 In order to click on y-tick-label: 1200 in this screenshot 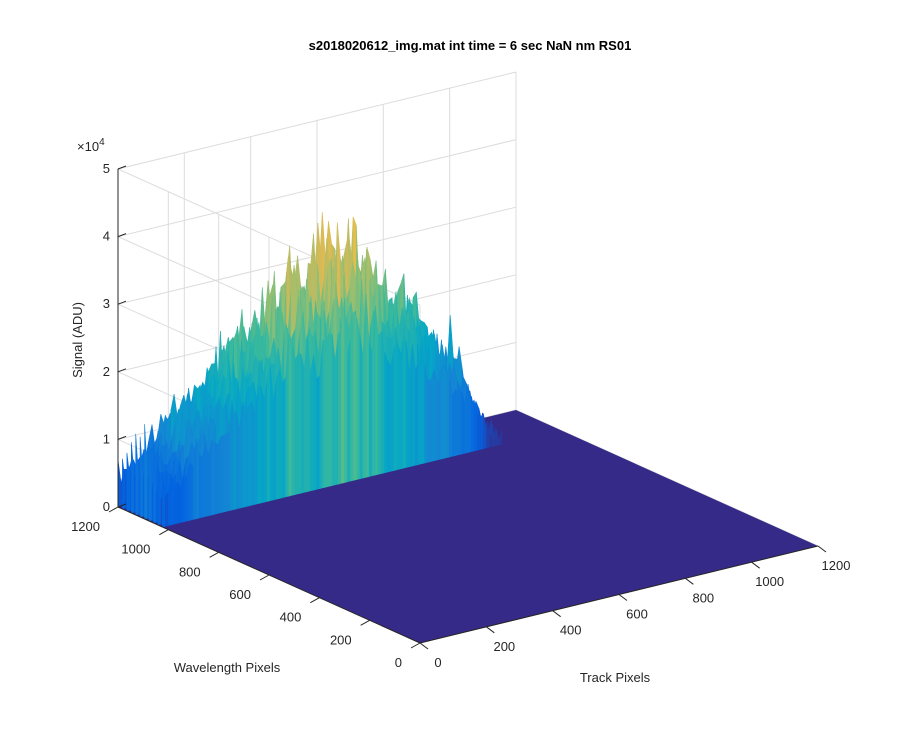, I will do `click(85, 526)`.